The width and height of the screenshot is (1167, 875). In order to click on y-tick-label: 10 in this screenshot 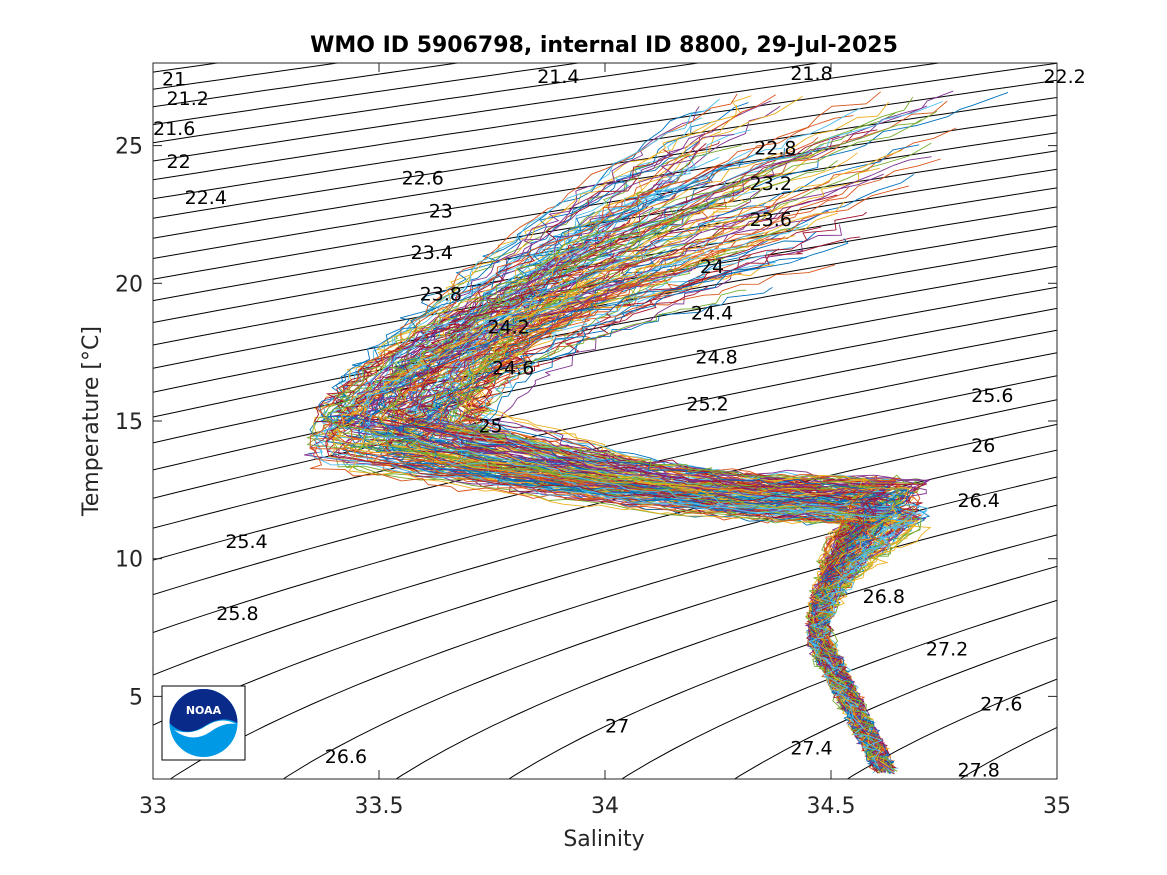, I will do `click(129, 560)`.